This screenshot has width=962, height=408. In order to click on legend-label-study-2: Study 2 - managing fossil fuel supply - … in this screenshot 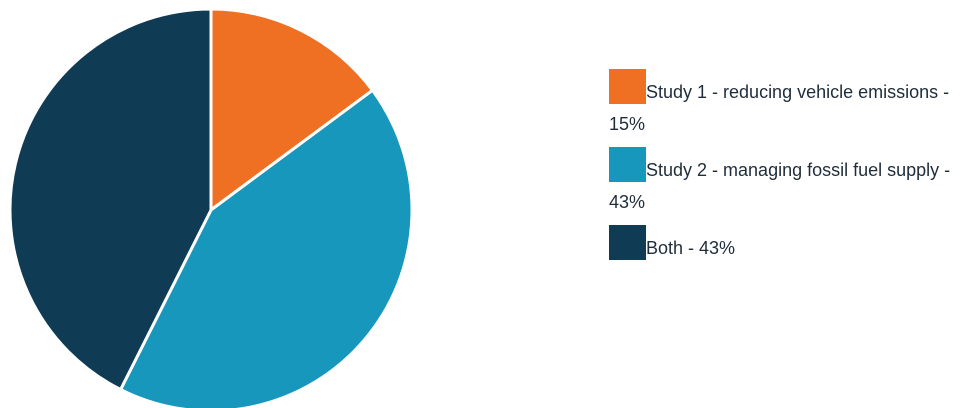, I will do `click(780, 186)`.